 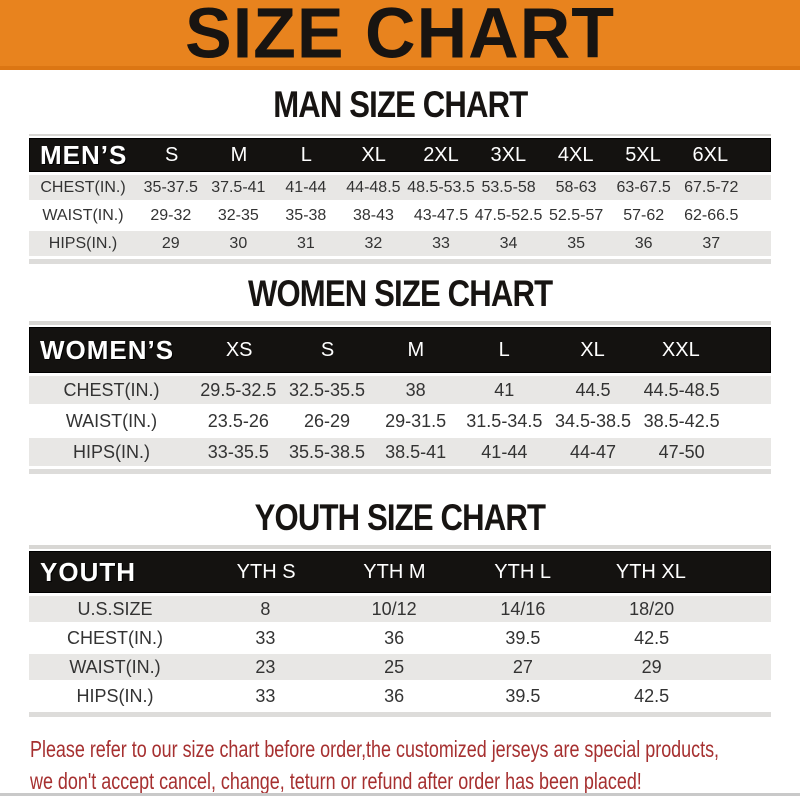 What do you see at coordinates (711, 187) in the screenshot?
I see `value-cell: 67.5-72` at bounding box center [711, 187].